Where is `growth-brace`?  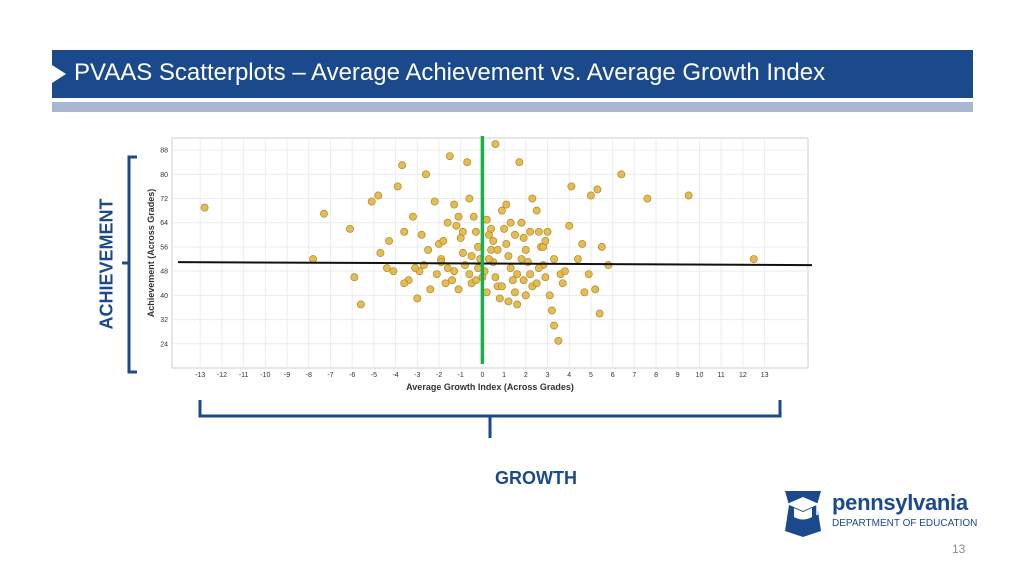 growth-brace is located at coordinates (490, 419).